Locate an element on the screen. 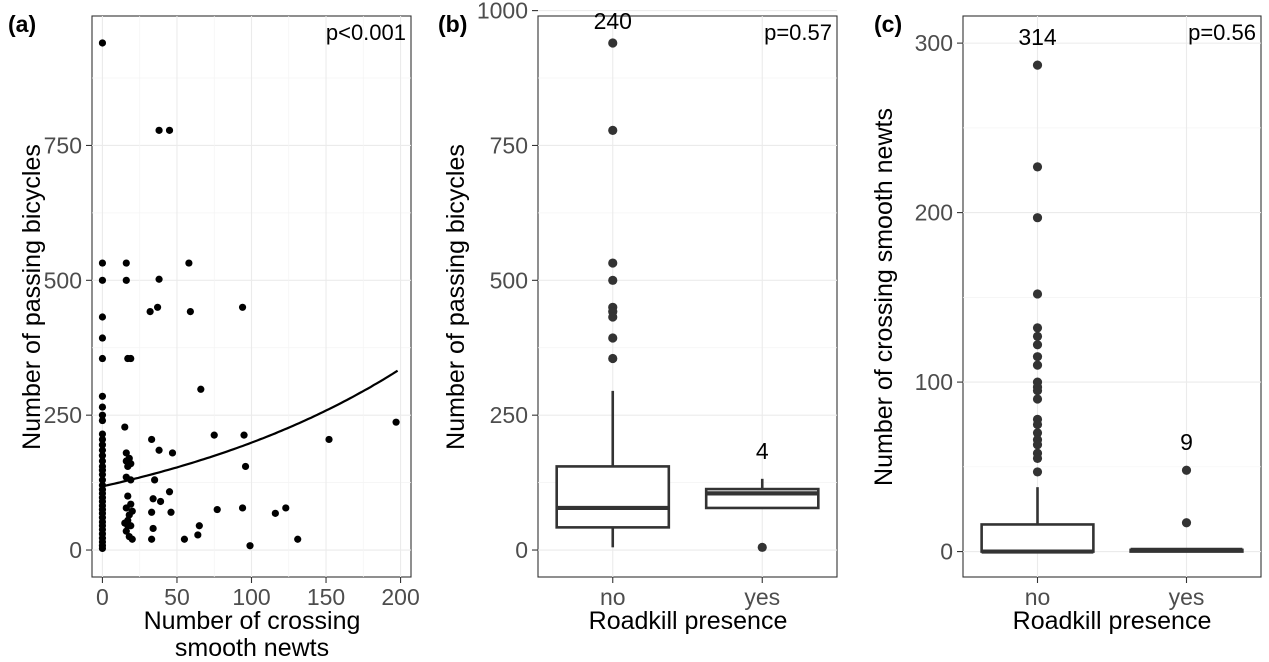  panel-c-y-tick-label: 100 is located at coordinates (934, 382).